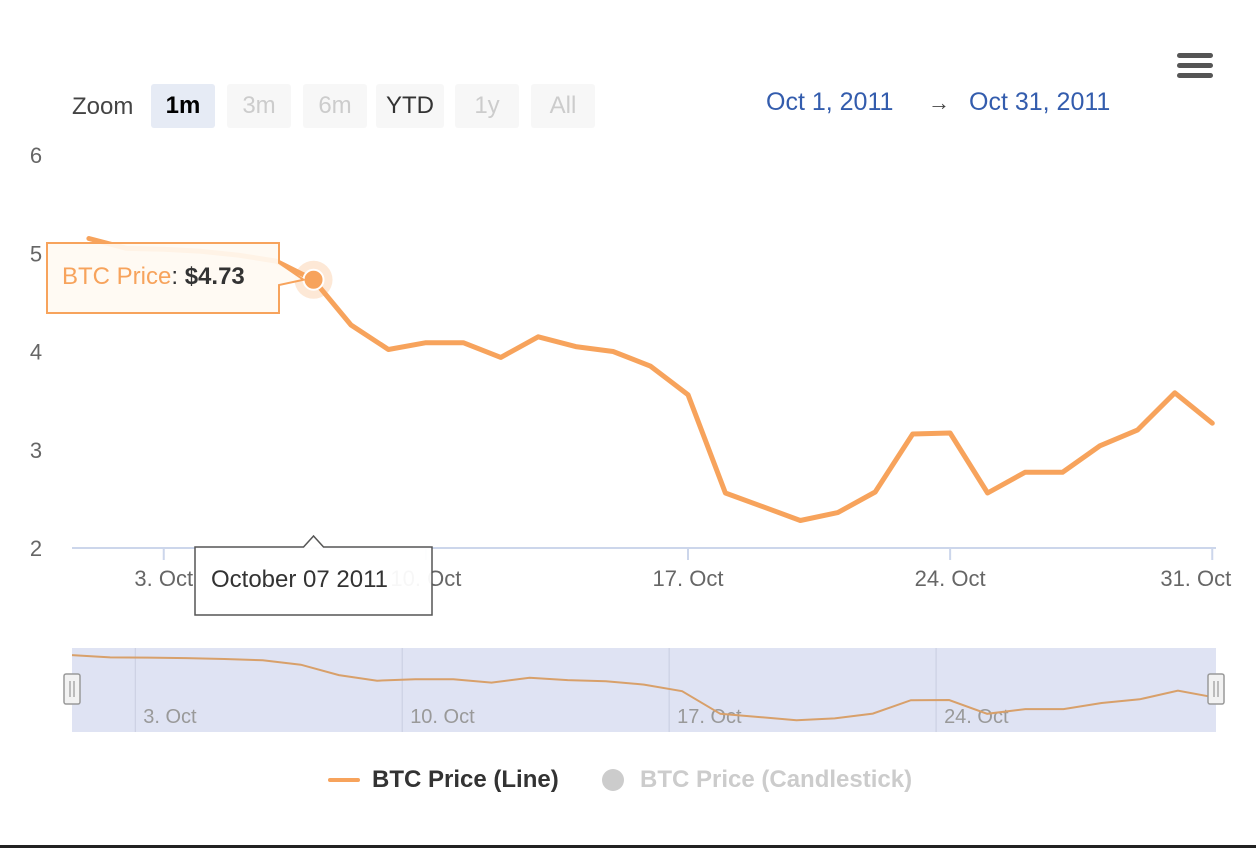 This screenshot has height=848, width=1256. Describe the element at coordinates (116, 276) in the screenshot. I see `tooltip-series-label: BTC Price` at that location.